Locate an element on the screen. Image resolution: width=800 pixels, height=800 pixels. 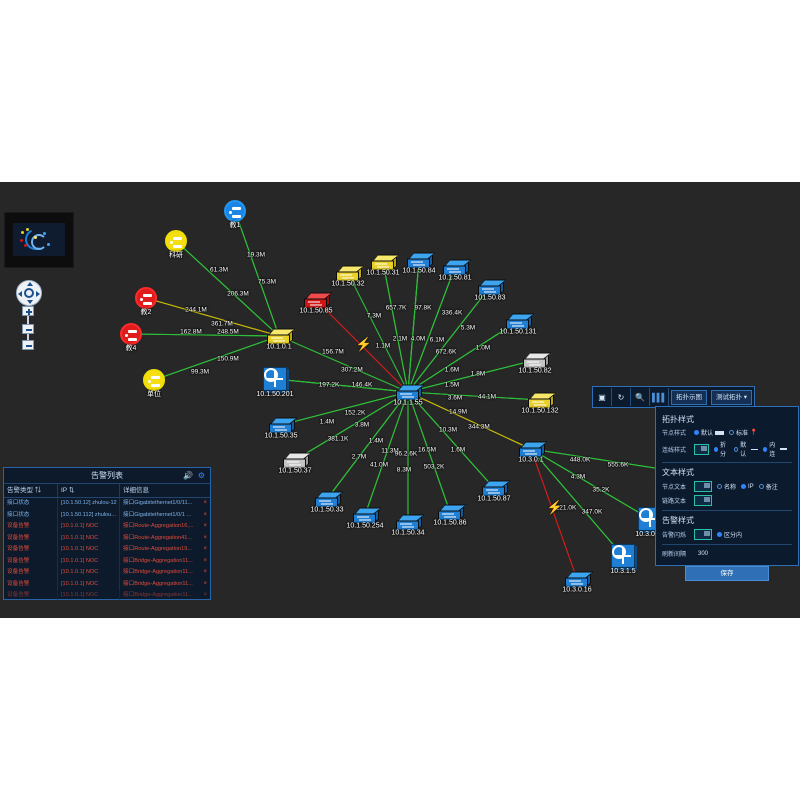
topology-node-101-50-83: 101.50.83 is located at coordinates (490, 290).